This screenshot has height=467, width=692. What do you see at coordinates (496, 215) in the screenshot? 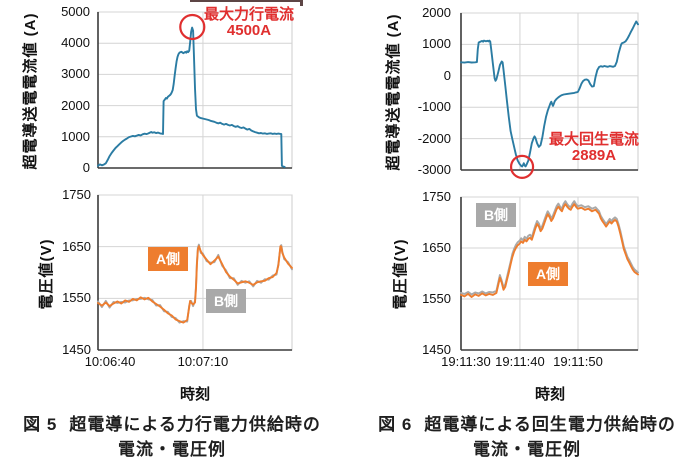
I see `fig6-series-b-badge: B側` at bounding box center [496, 215].